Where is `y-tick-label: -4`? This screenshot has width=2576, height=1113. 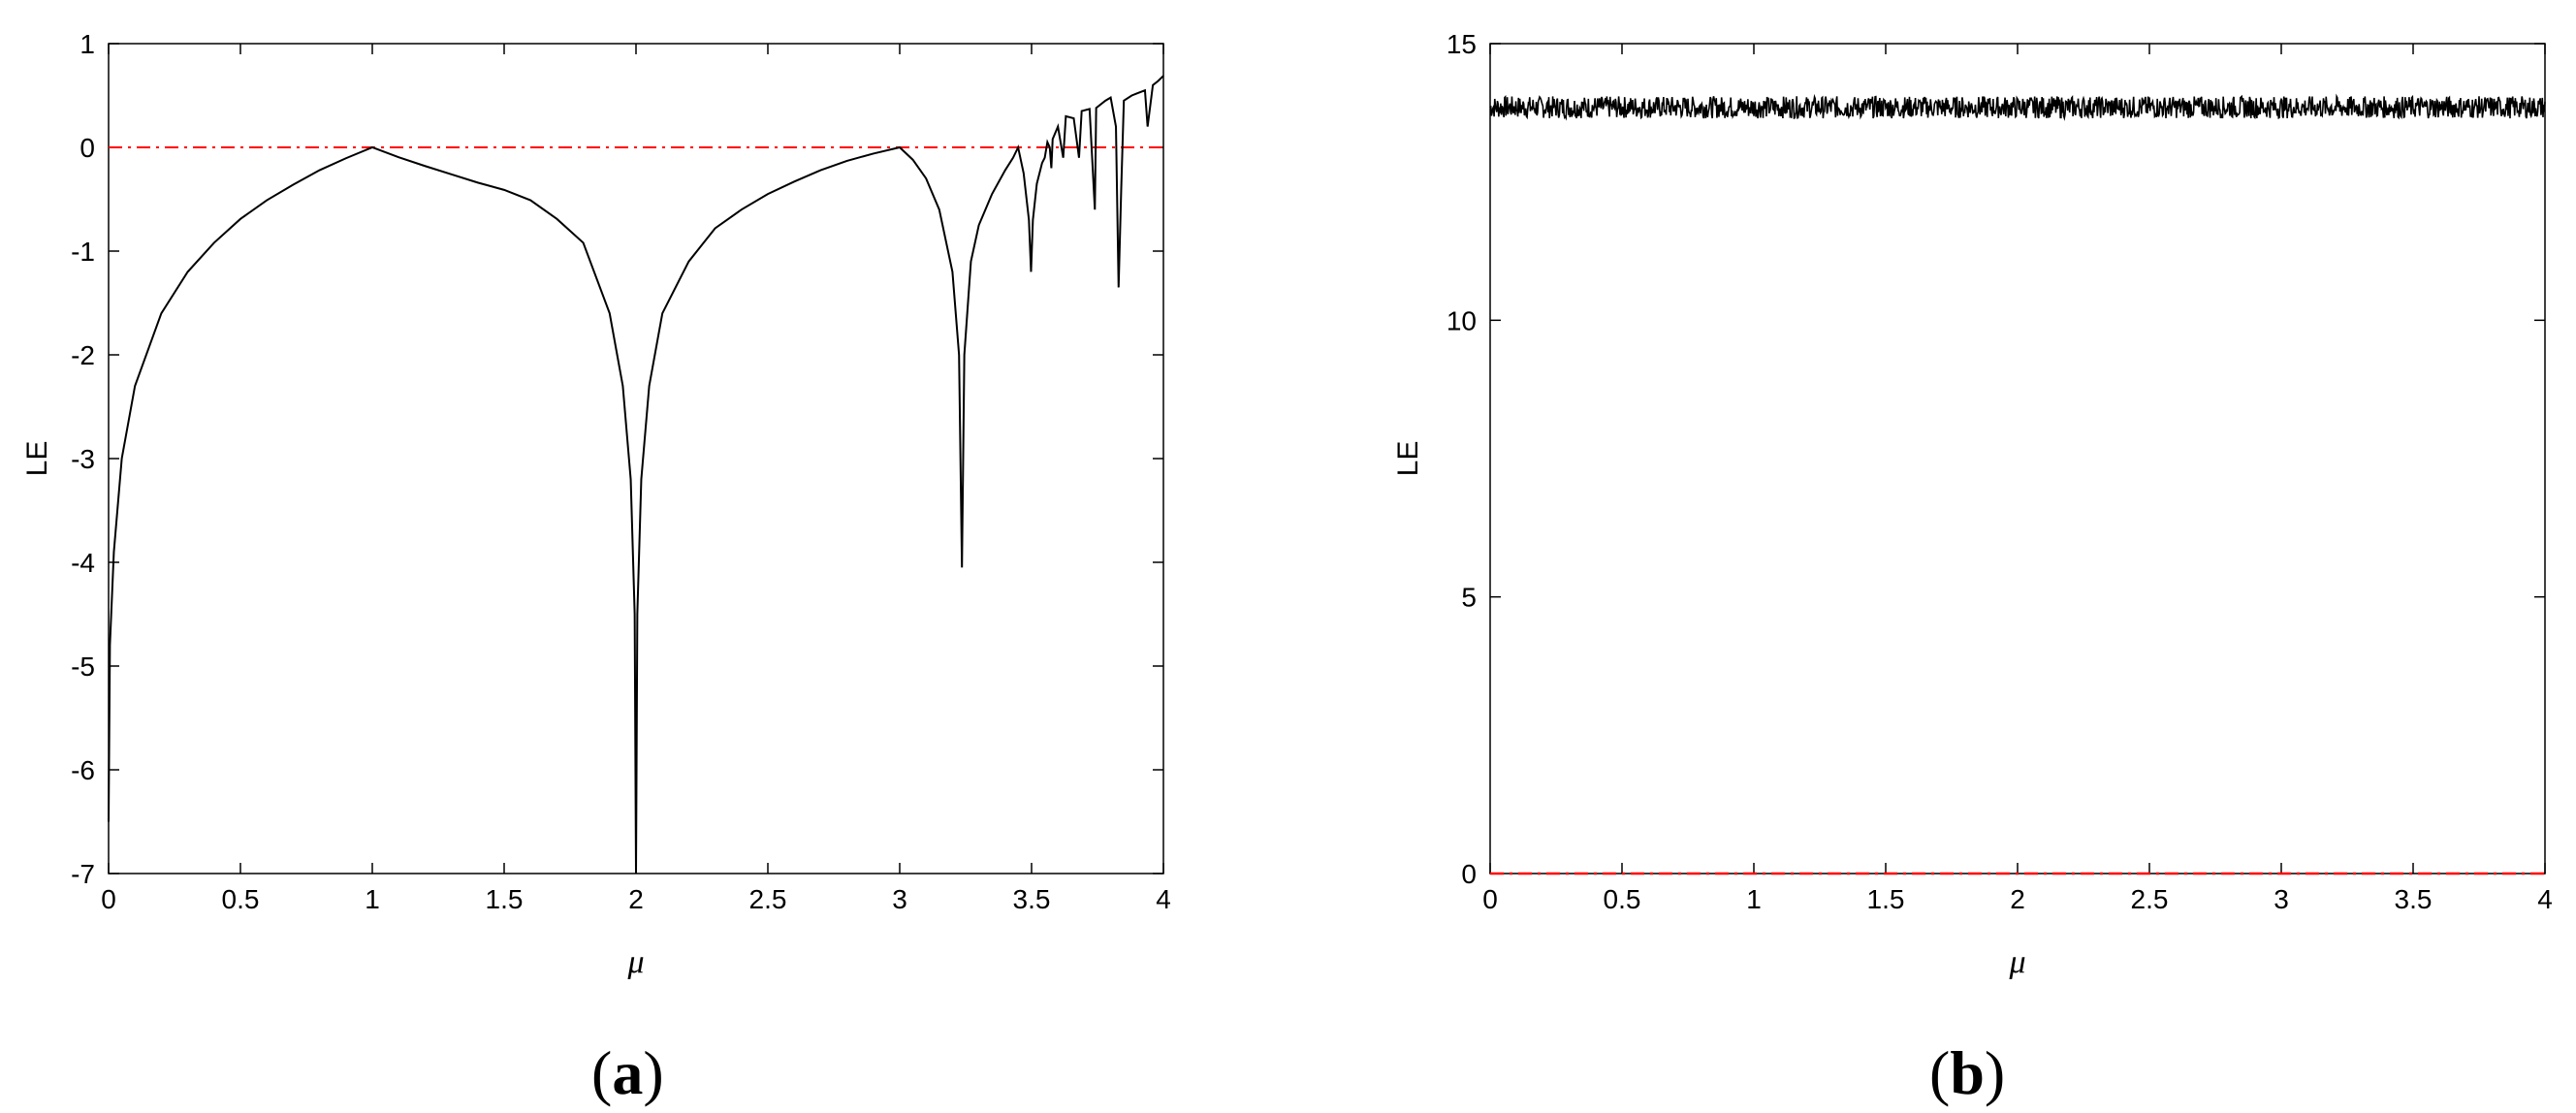 y-tick-label: -4 is located at coordinates (83, 563).